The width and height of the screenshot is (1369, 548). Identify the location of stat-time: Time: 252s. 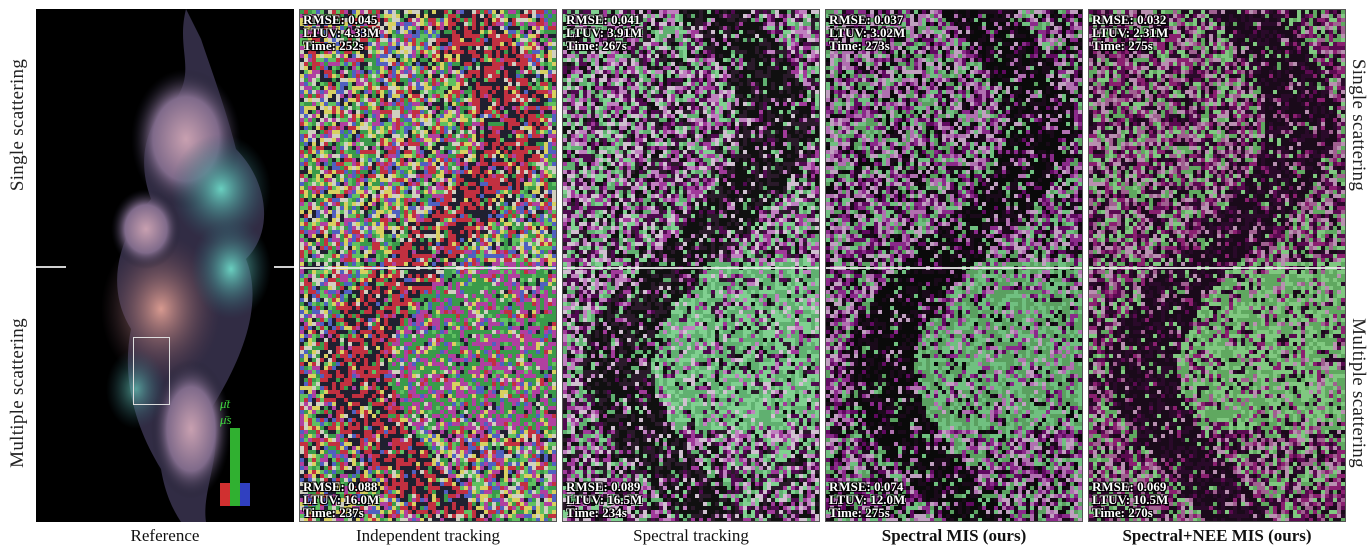
(341, 45).